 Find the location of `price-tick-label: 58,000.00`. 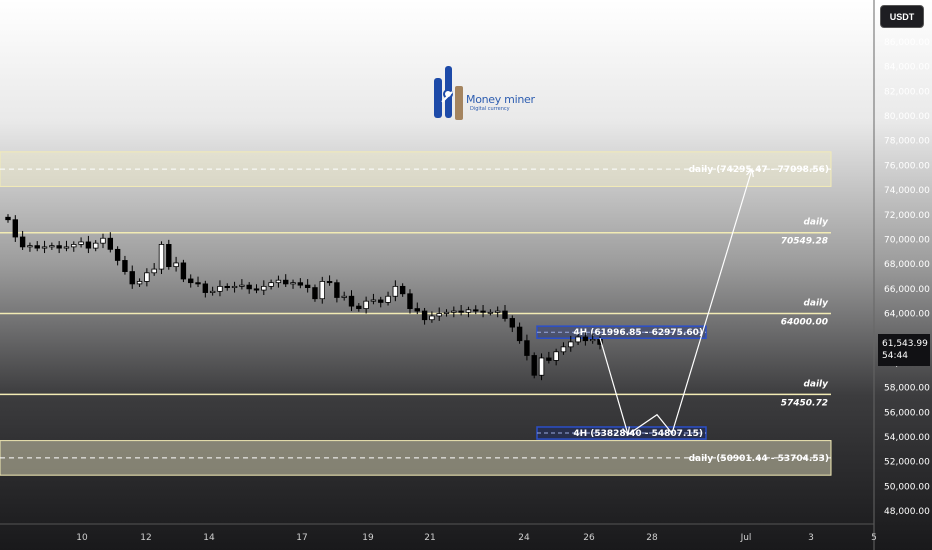

price-tick-label: 58,000.00 is located at coordinates (907, 389).